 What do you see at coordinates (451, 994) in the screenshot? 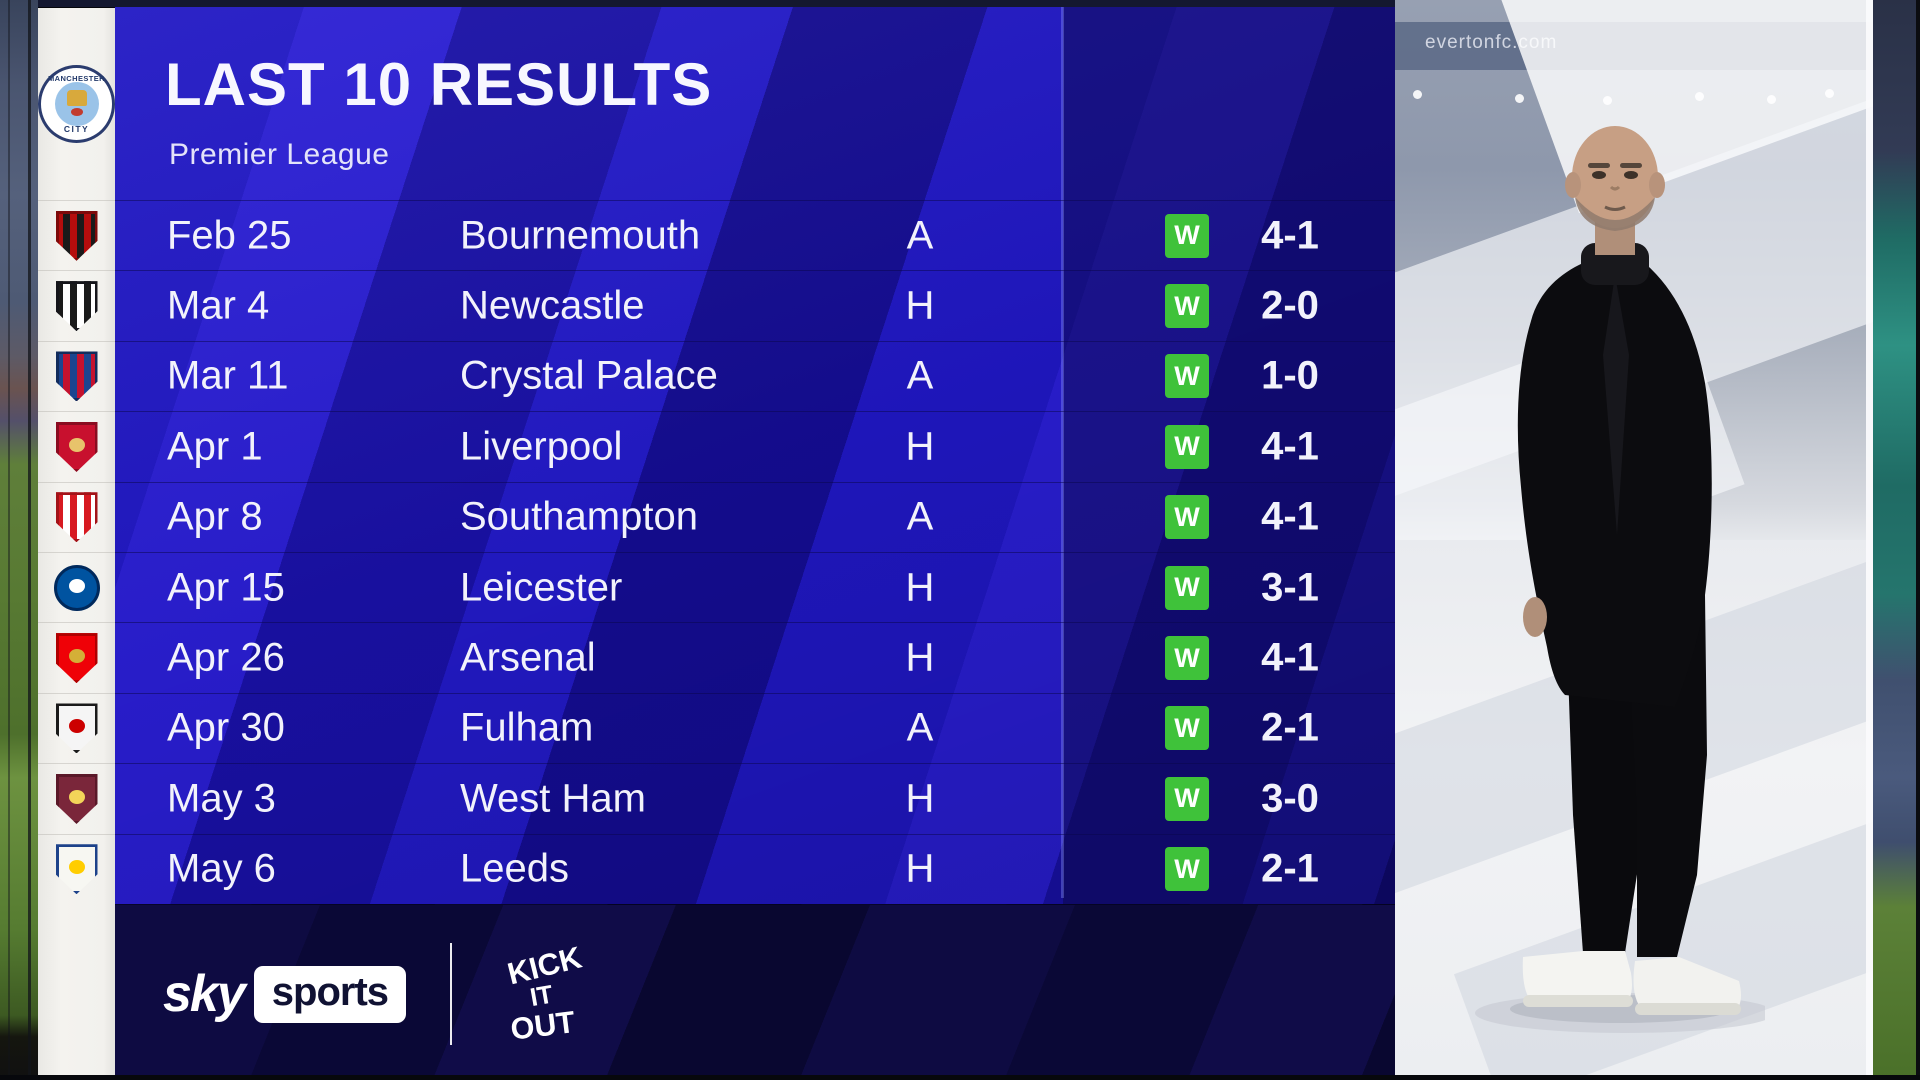
I see `logo-divider` at bounding box center [451, 994].